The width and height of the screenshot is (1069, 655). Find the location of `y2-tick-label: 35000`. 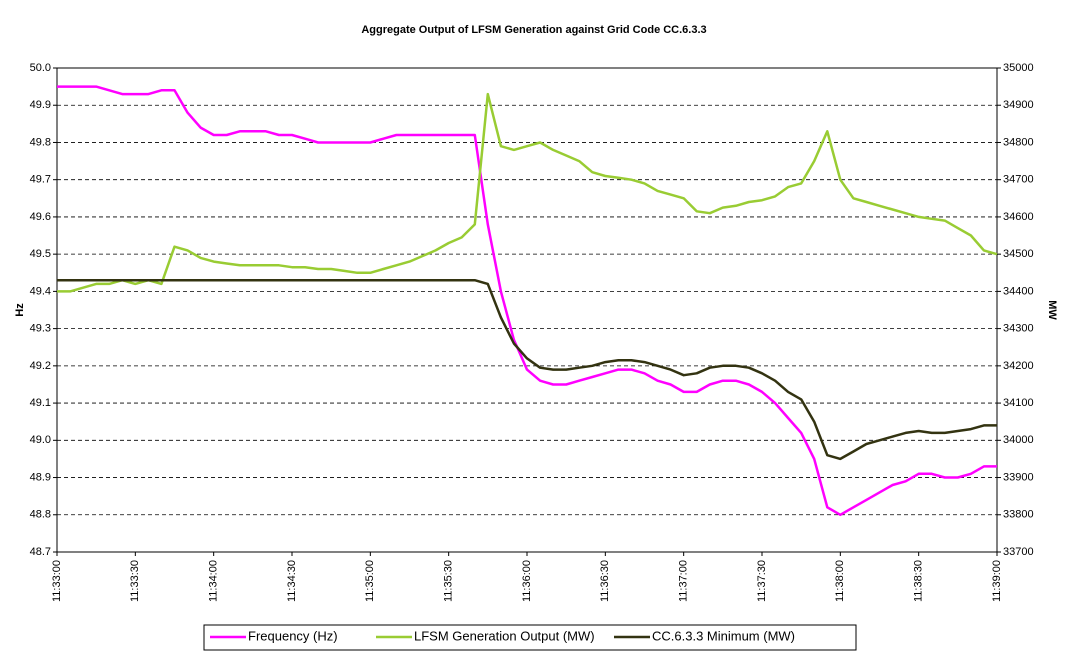

y2-tick-label: 35000 is located at coordinates (1018, 68).